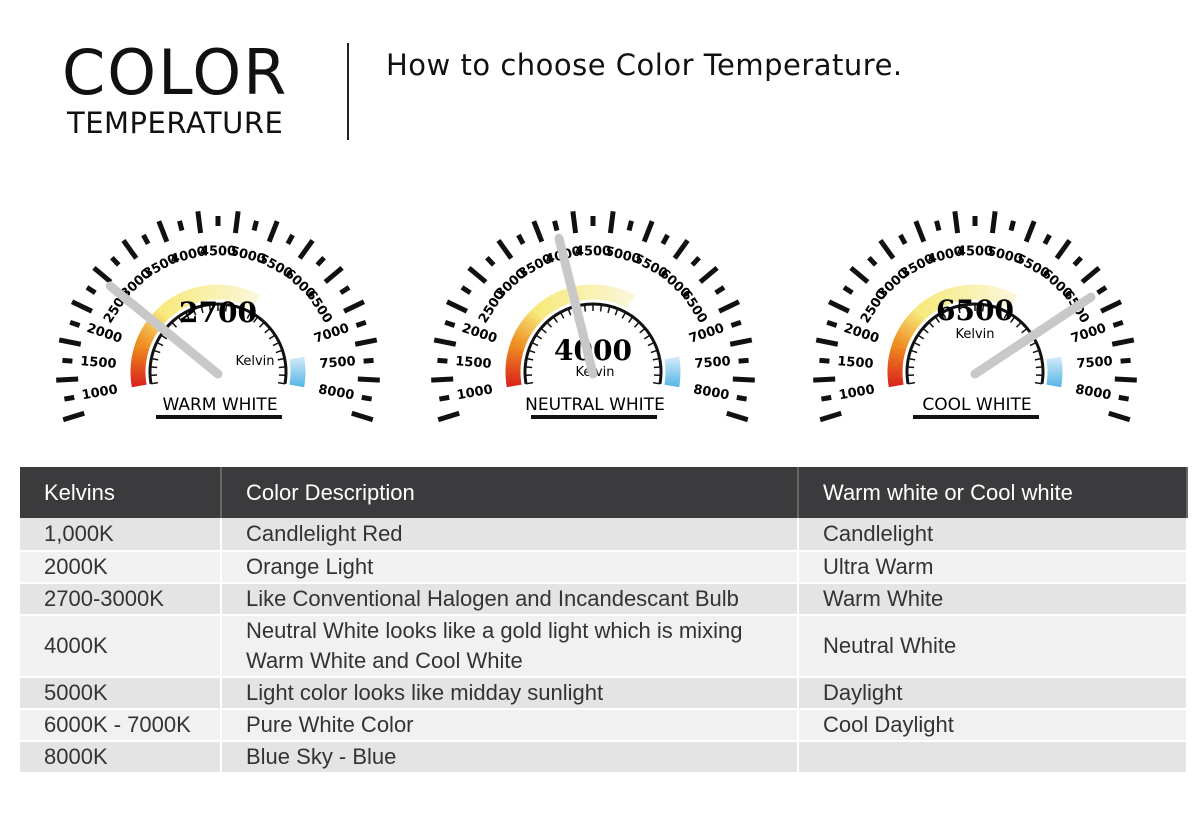  I want to click on cell-description: Blue Sky - Blue, so click(510, 757).